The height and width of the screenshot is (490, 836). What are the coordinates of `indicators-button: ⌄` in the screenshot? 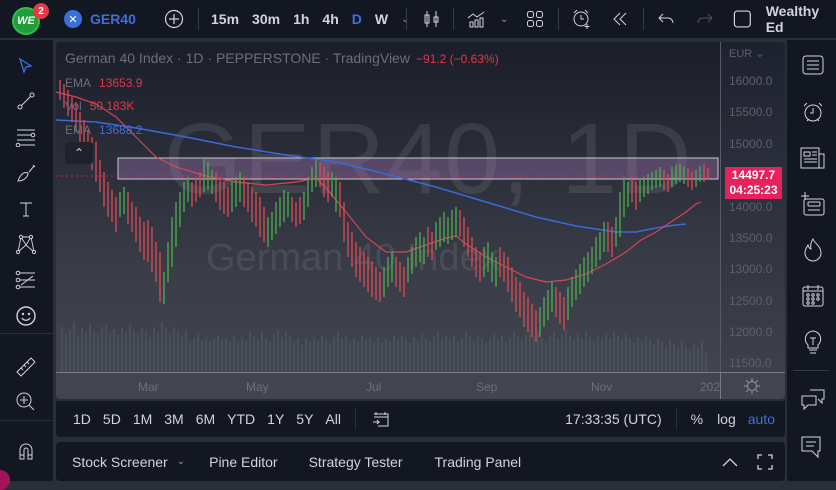 It's located at (487, 19).